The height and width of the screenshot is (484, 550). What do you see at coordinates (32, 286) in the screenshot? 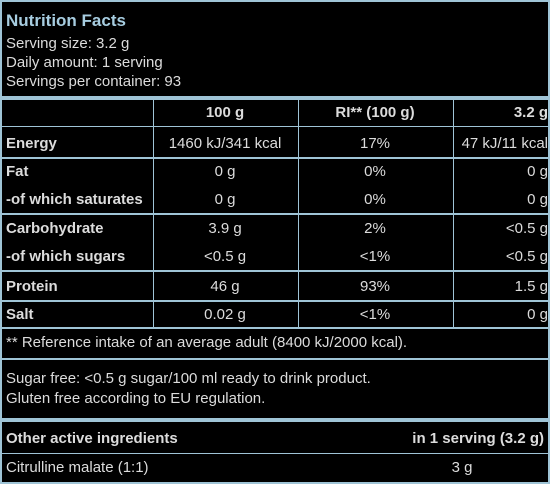
I see `row-label-protein: Protein` at bounding box center [32, 286].